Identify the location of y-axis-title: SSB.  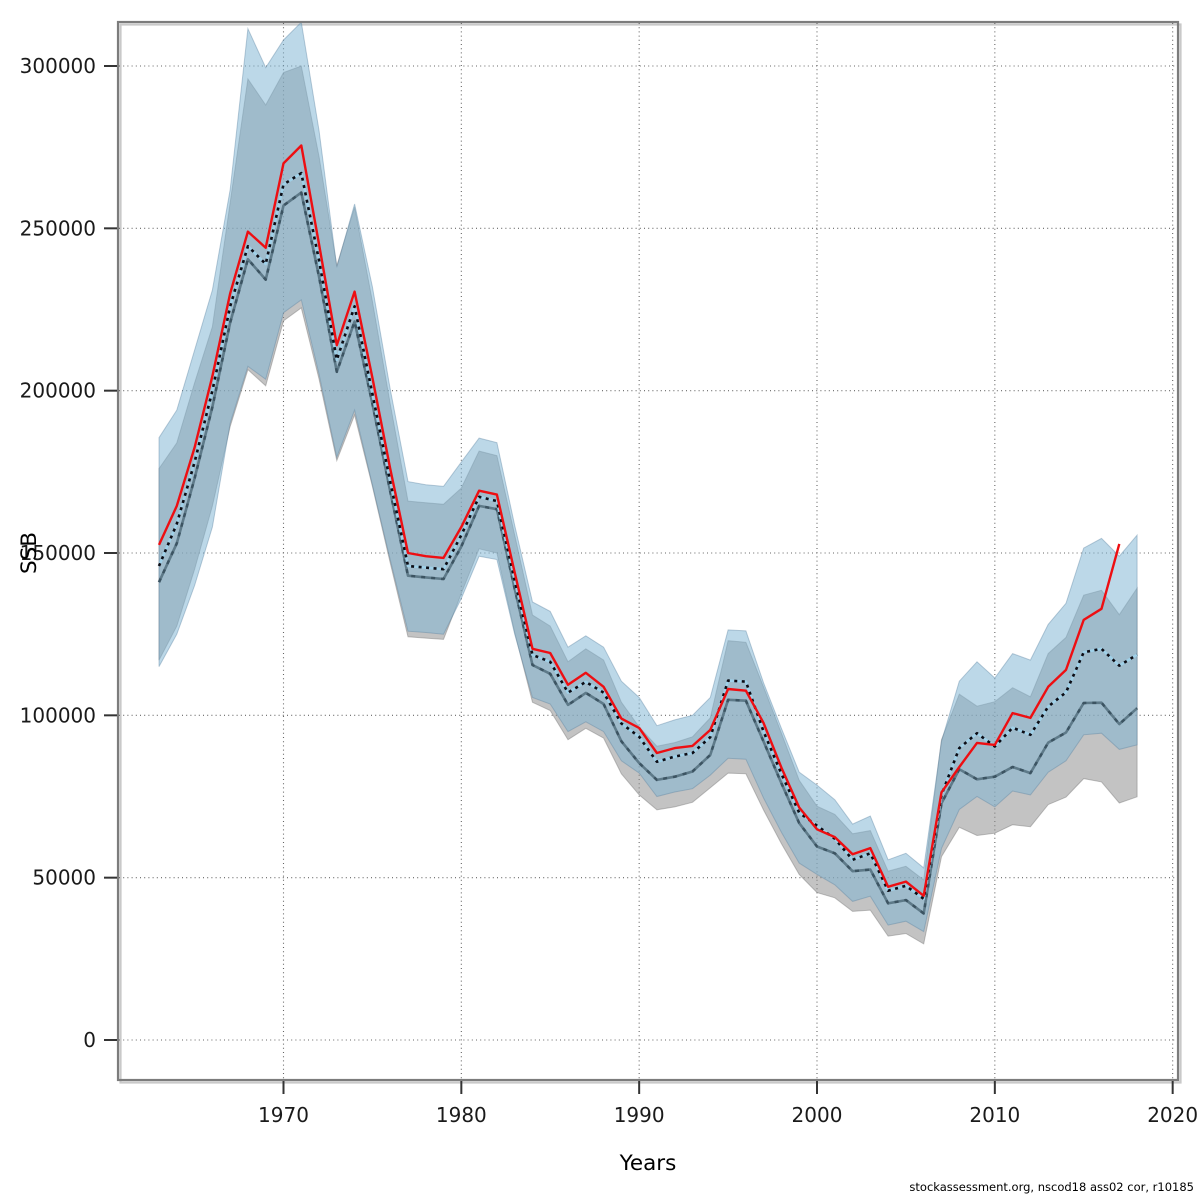
(29, 553).